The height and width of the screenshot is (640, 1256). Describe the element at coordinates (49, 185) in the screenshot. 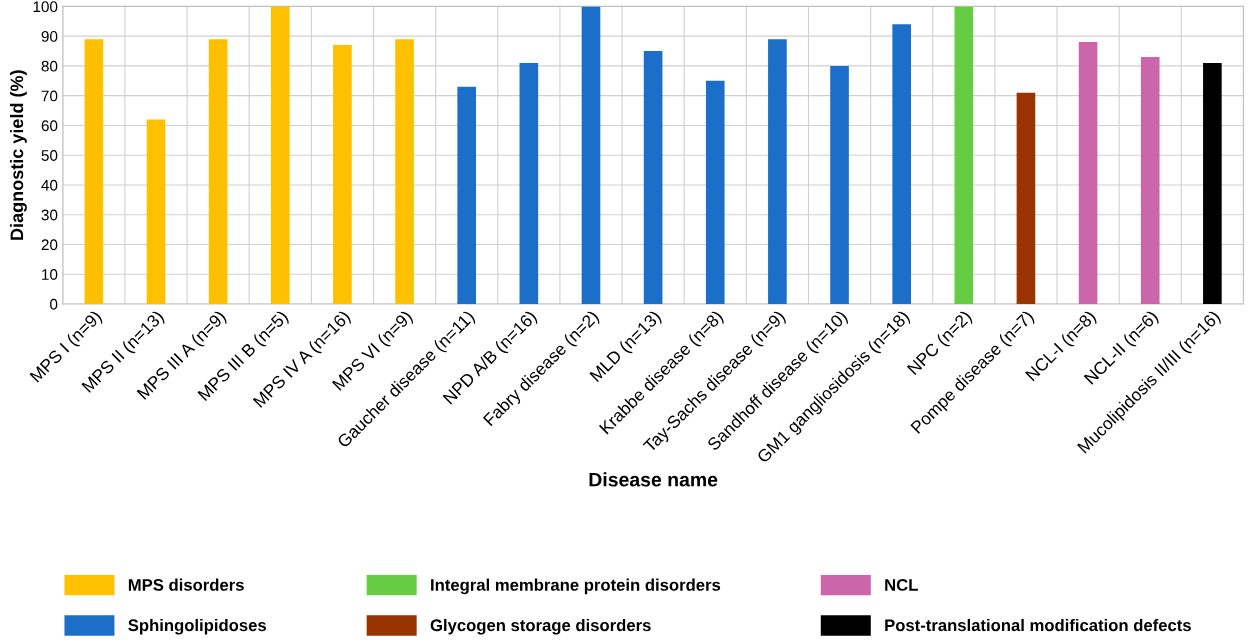

I see `y-tick-label: 40` at that location.